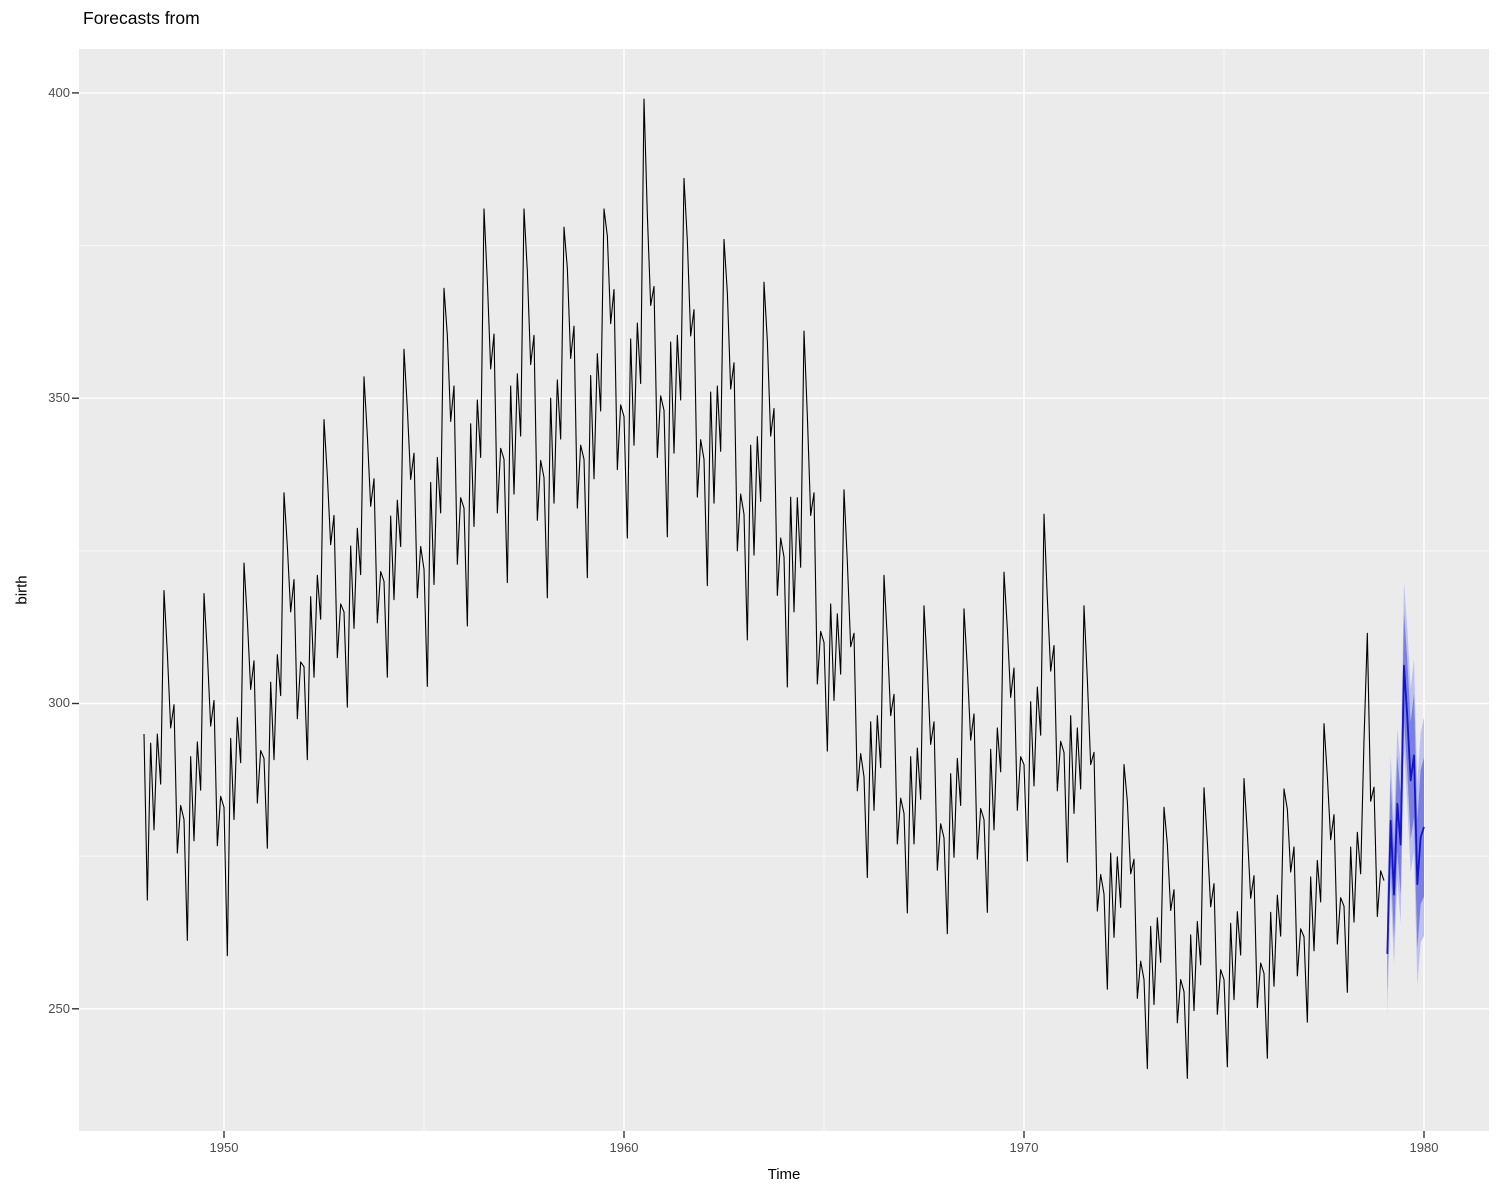 Image resolution: width=1500 pixels, height=1200 pixels. What do you see at coordinates (624, 1147) in the screenshot?
I see `x-tick-label-1960: 1960` at bounding box center [624, 1147].